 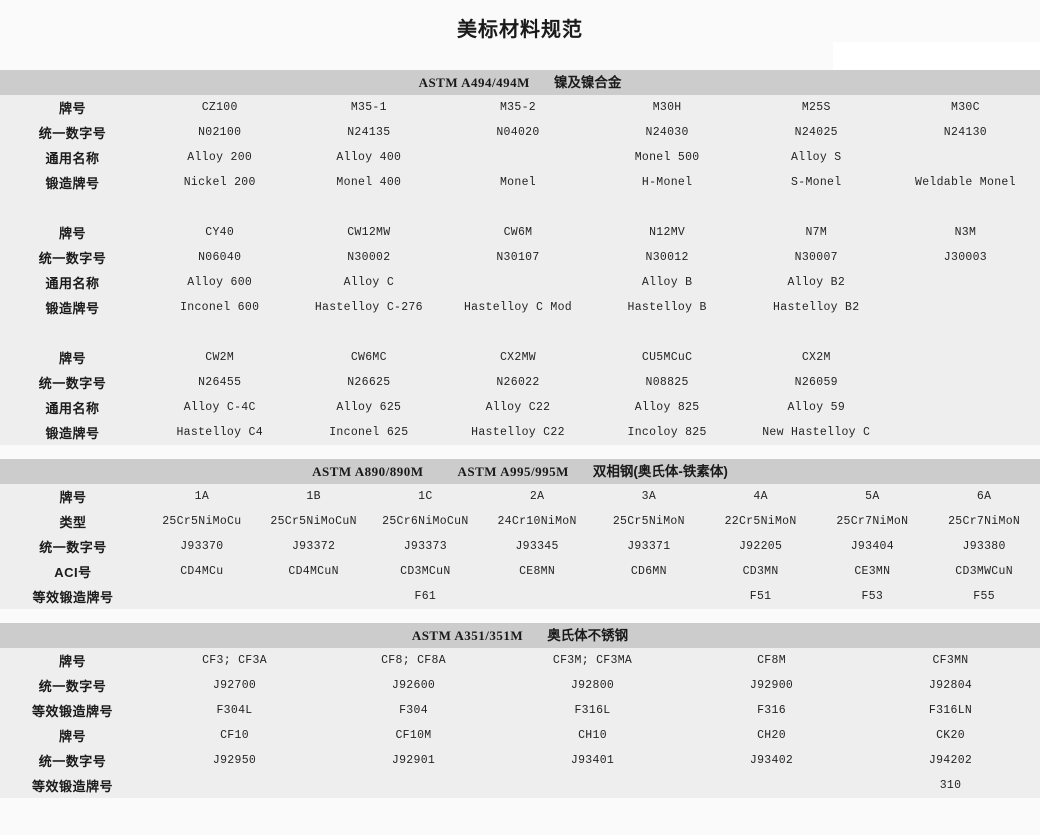 What do you see at coordinates (520, 382) in the screenshot?
I see `table-row: 统一数字号 N26455 N26625 N26022 N08825 N26059` at bounding box center [520, 382].